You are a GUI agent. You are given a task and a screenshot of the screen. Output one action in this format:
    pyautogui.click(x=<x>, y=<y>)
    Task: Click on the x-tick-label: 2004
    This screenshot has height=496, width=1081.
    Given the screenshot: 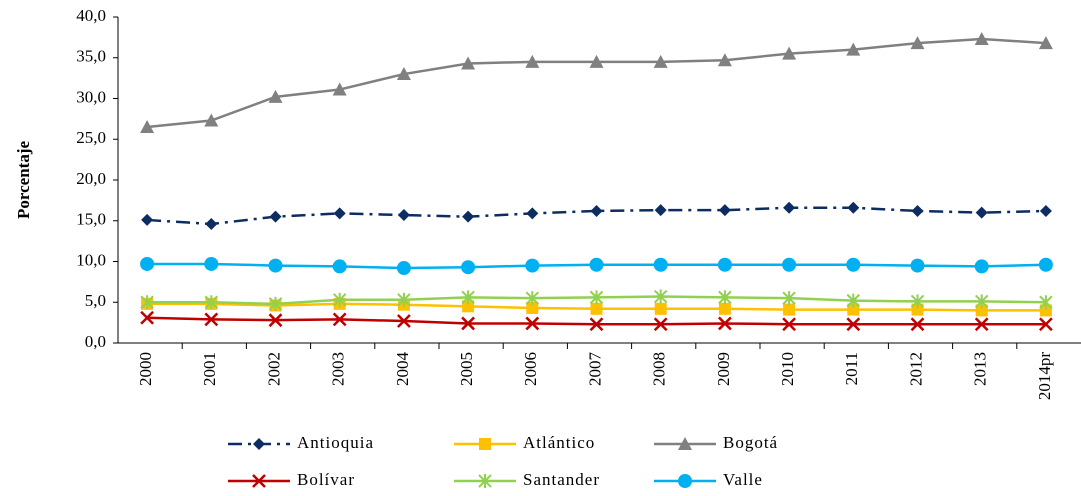 What is the action you would take?
    pyautogui.click(x=402, y=369)
    